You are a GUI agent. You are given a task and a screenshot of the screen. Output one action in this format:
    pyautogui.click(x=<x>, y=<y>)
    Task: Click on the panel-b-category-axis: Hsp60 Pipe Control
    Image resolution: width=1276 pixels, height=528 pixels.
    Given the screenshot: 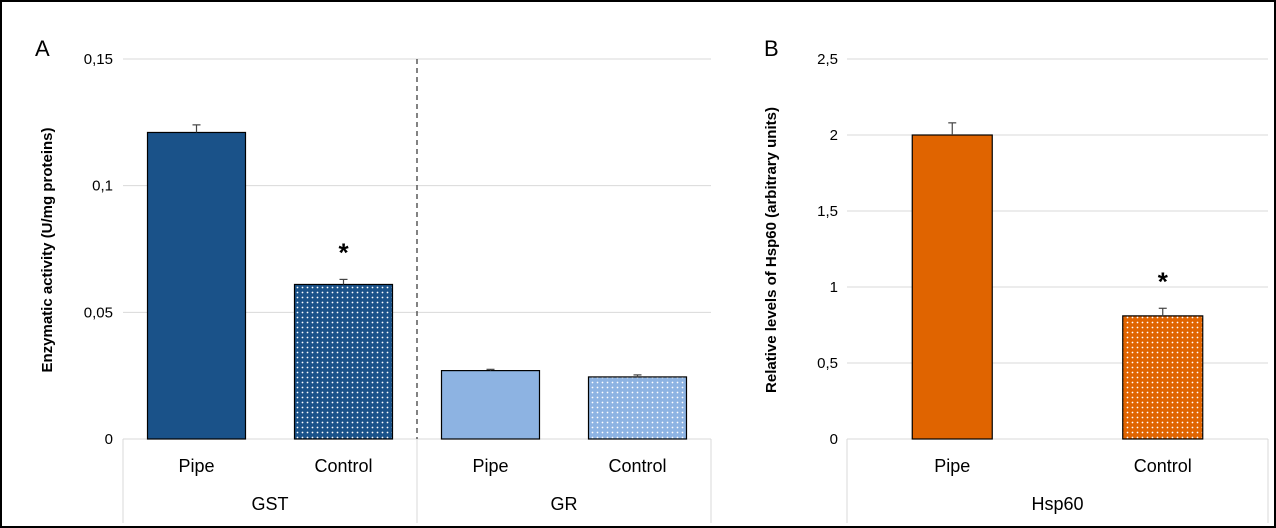 What is the action you would take?
    pyautogui.click(x=1057, y=481)
    